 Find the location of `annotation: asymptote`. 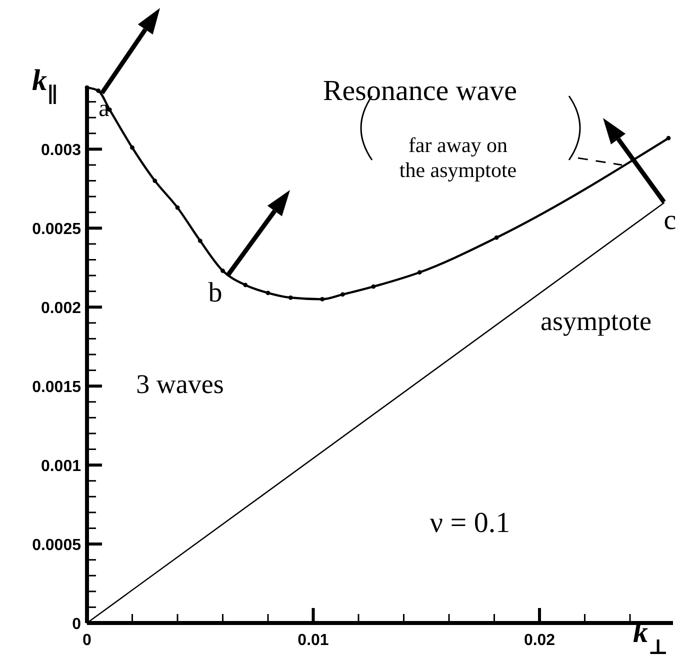

annotation: asymptote is located at coordinates (596, 321).